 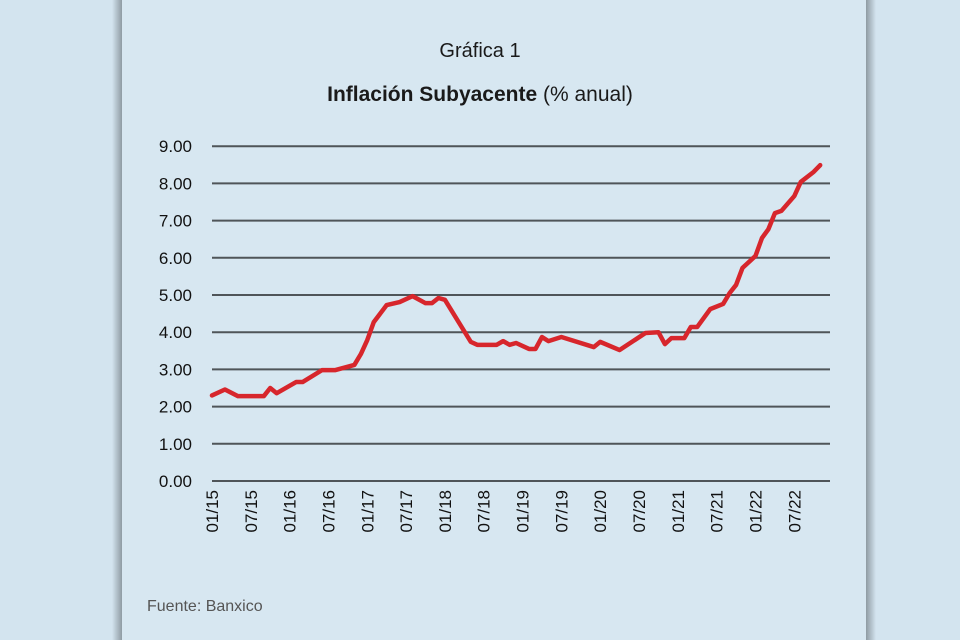 What do you see at coordinates (175, 407) in the screenshot?
I see `y-tick-label: 2.00` at bounding box center [175, 407].